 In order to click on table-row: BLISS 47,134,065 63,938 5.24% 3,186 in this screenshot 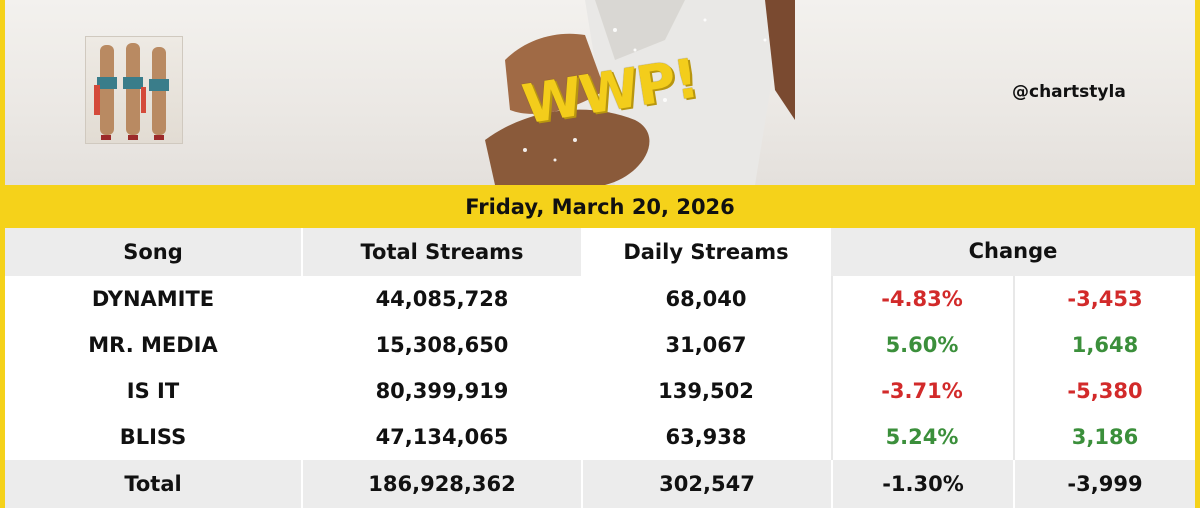, I will do `click(600, 437)`.